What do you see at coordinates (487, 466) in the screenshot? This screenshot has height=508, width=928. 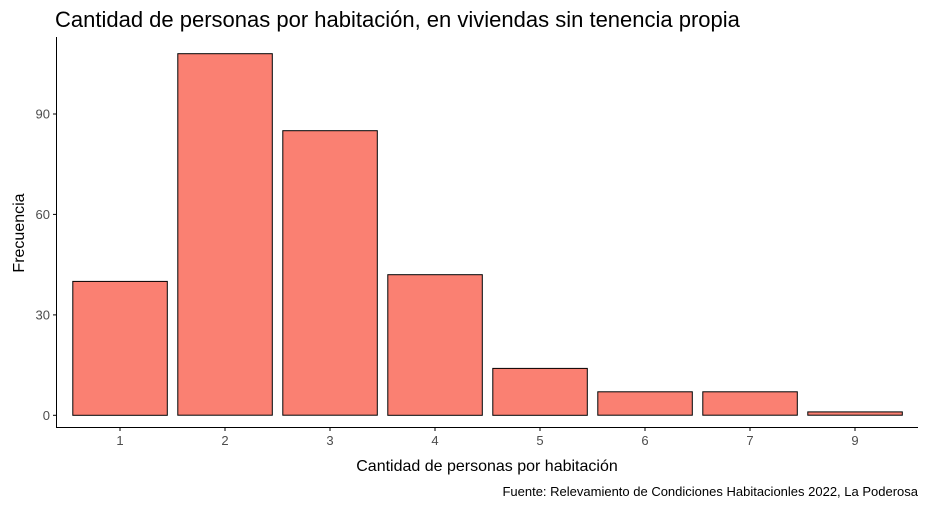 I see `x-axis-title: Cantidad de personas por habitación` at bounding box center [487, 466].